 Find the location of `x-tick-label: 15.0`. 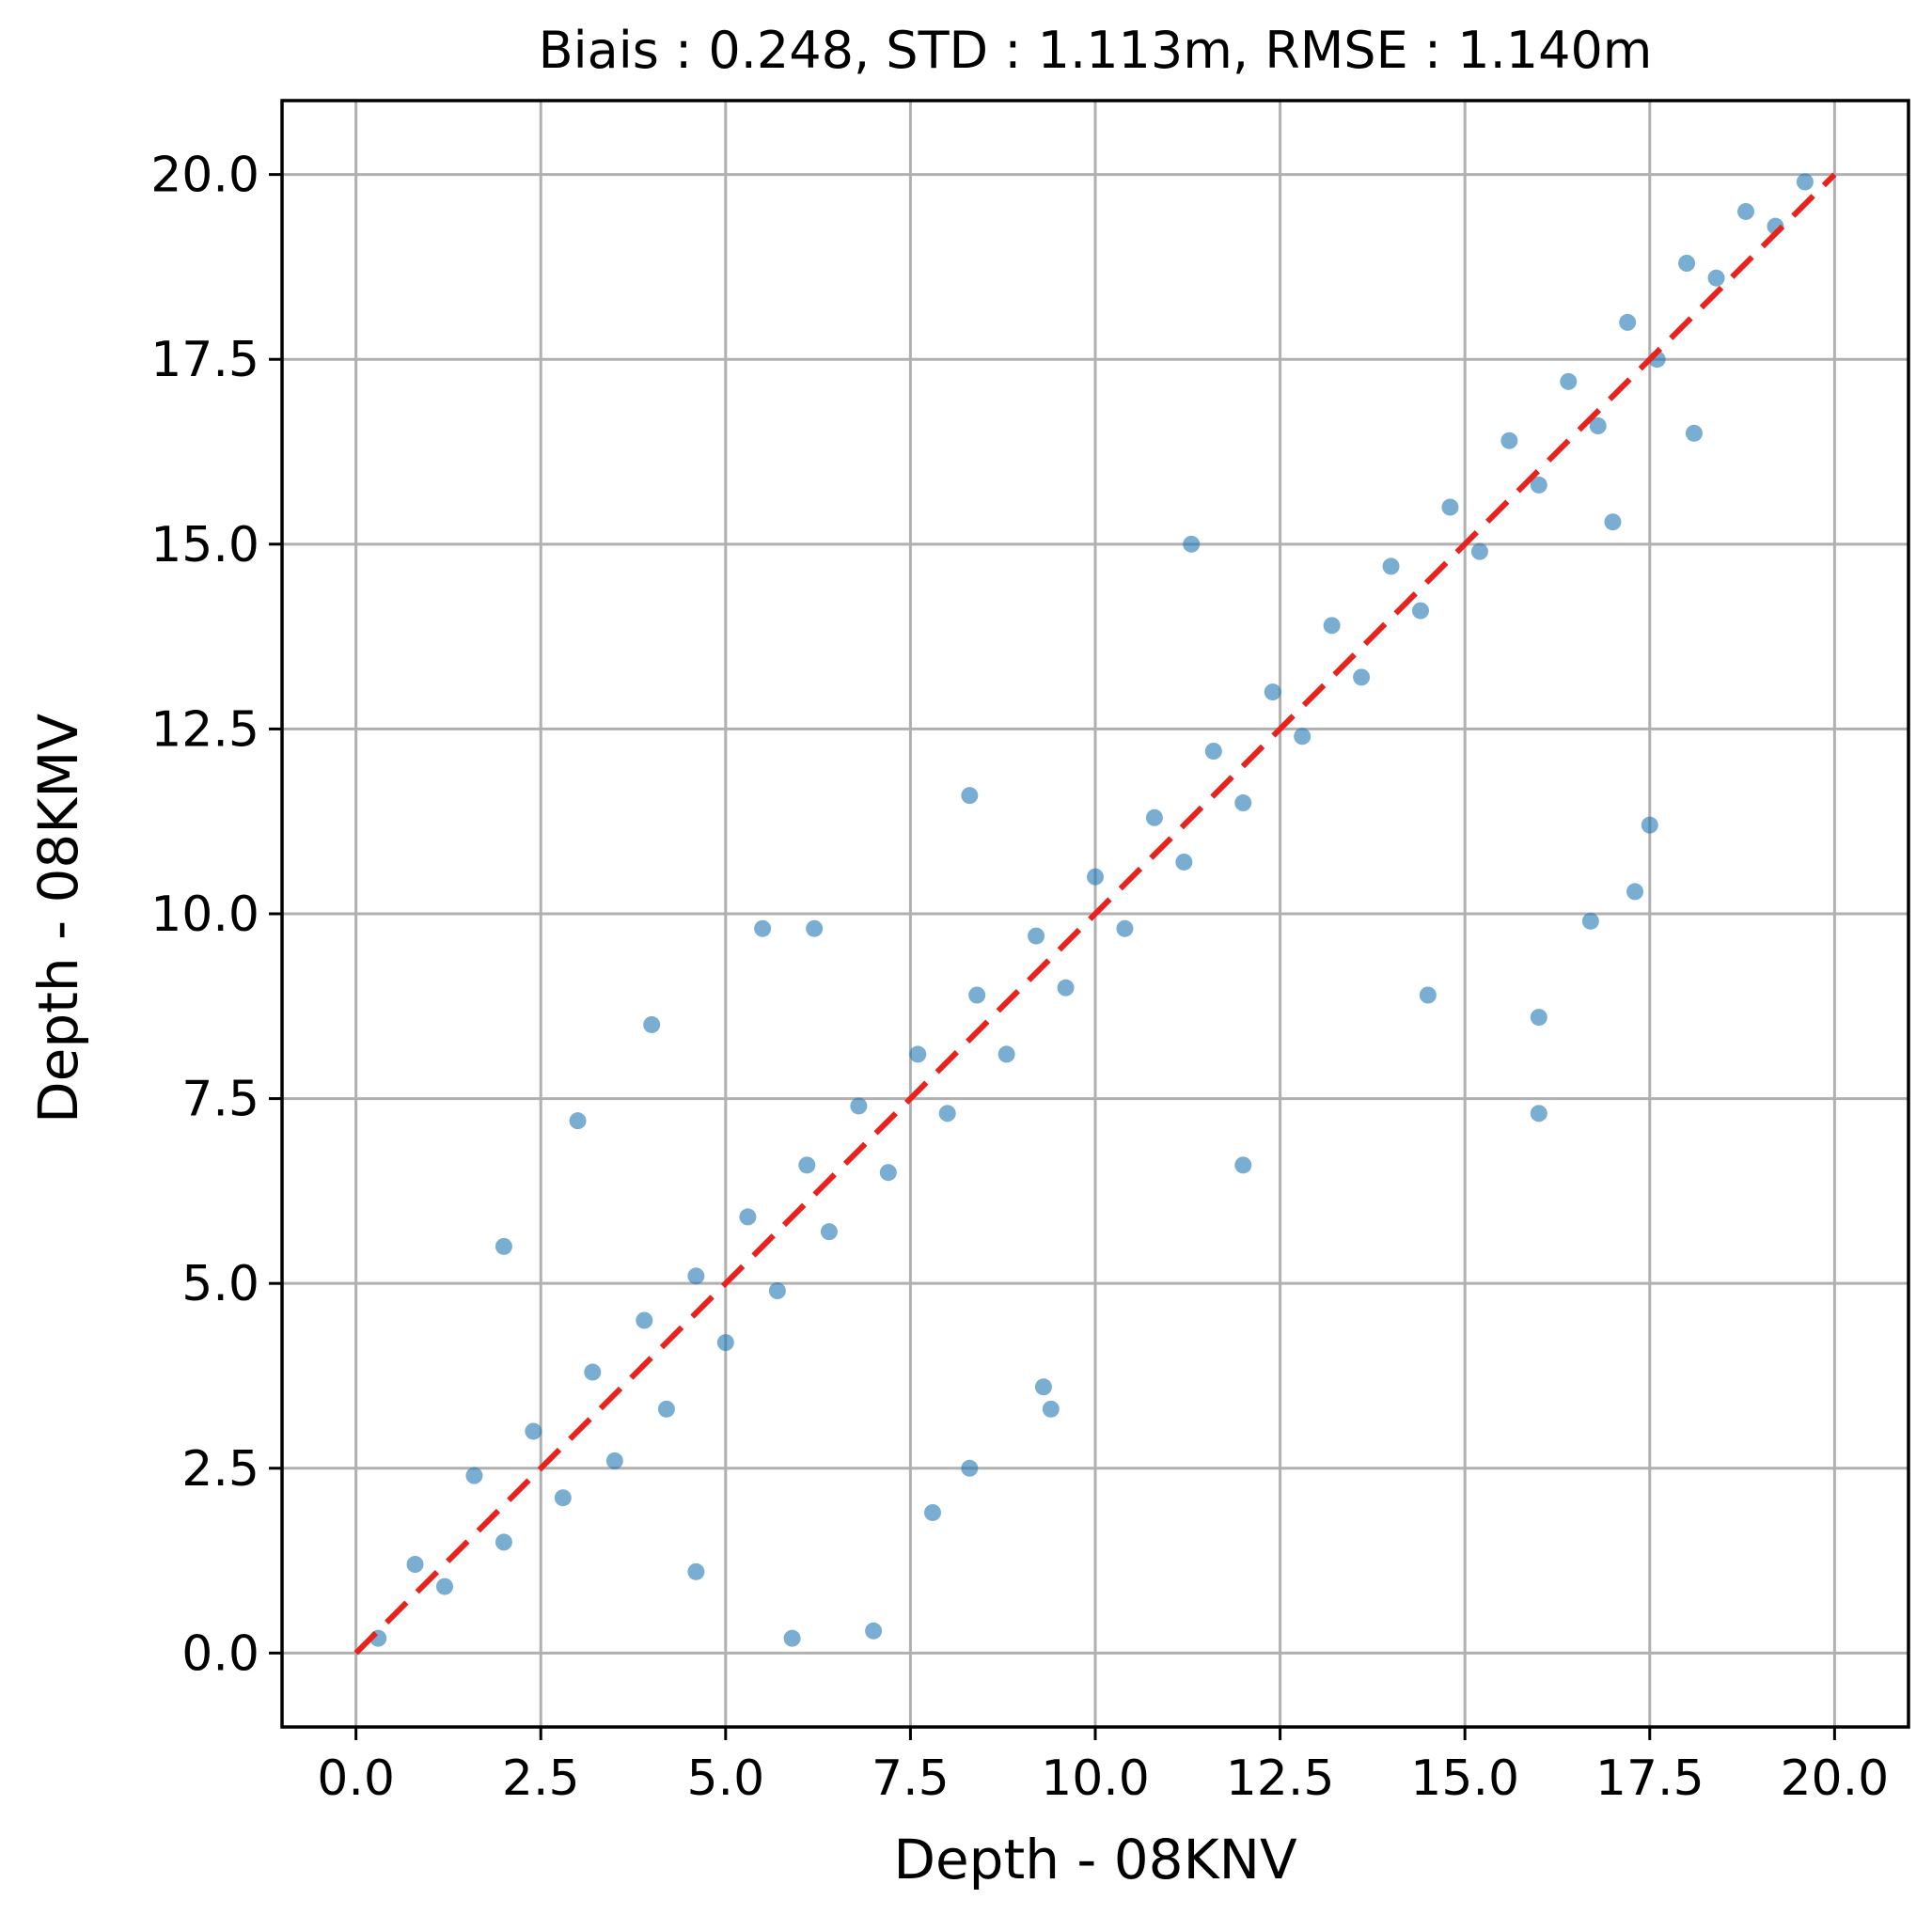

x-tick-label: 15.0 is located at coordinates (1465, 1778).